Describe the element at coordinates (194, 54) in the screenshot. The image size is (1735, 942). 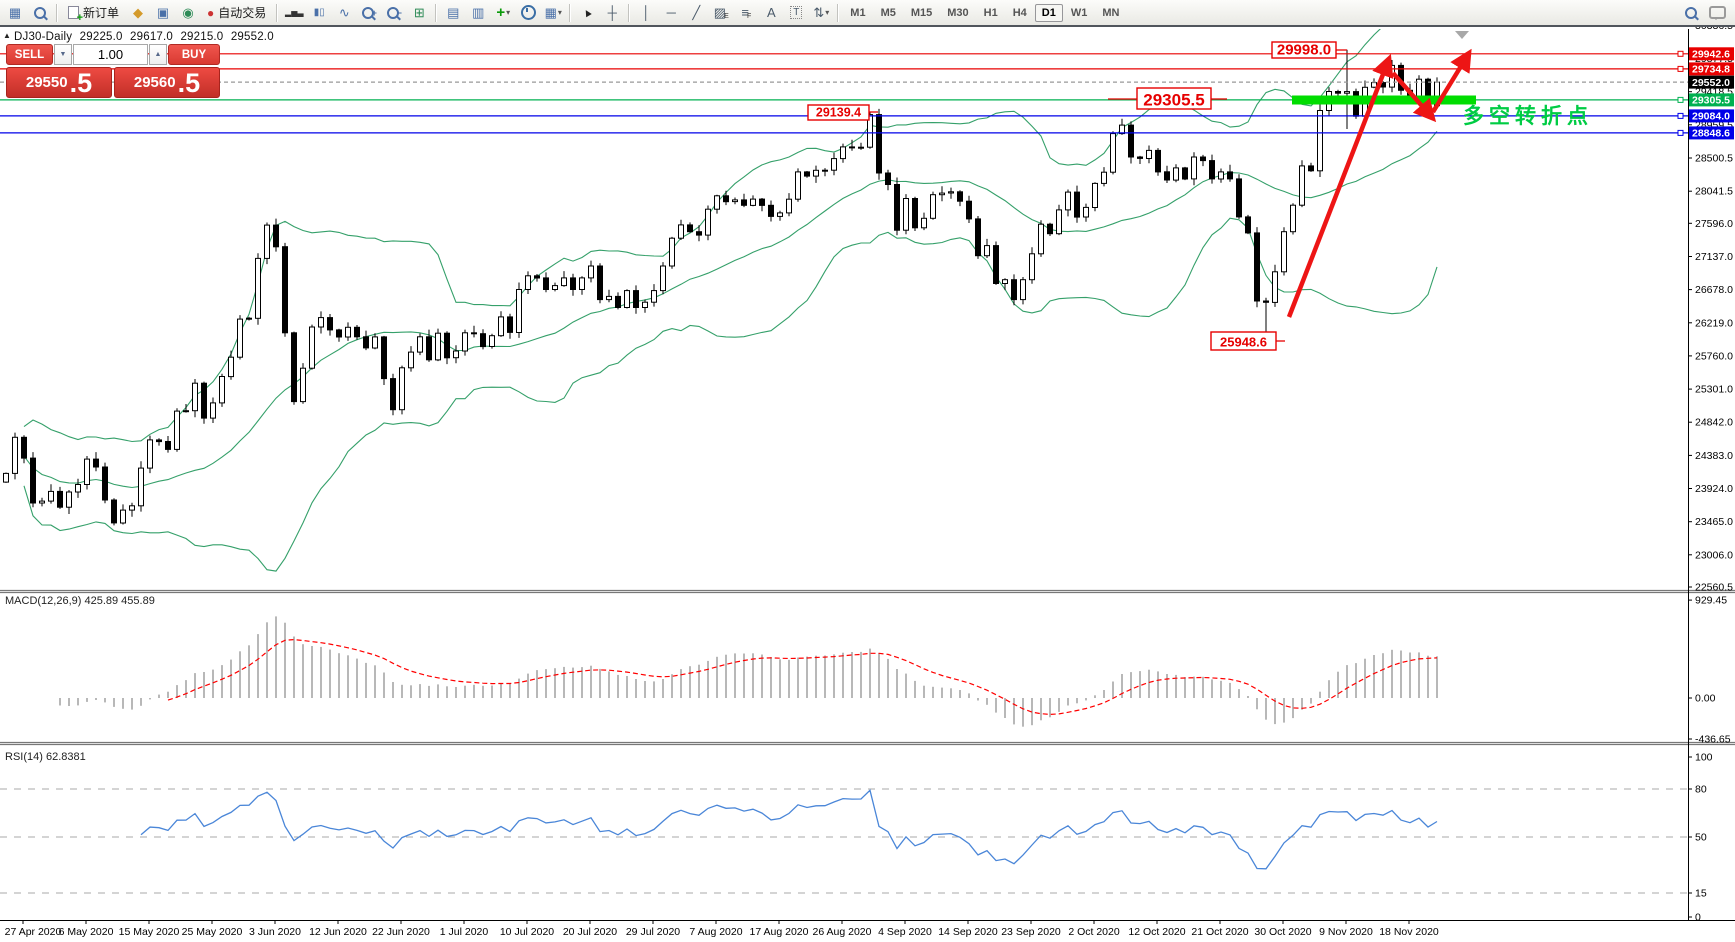
I see `buy-button: BUY` at that location.